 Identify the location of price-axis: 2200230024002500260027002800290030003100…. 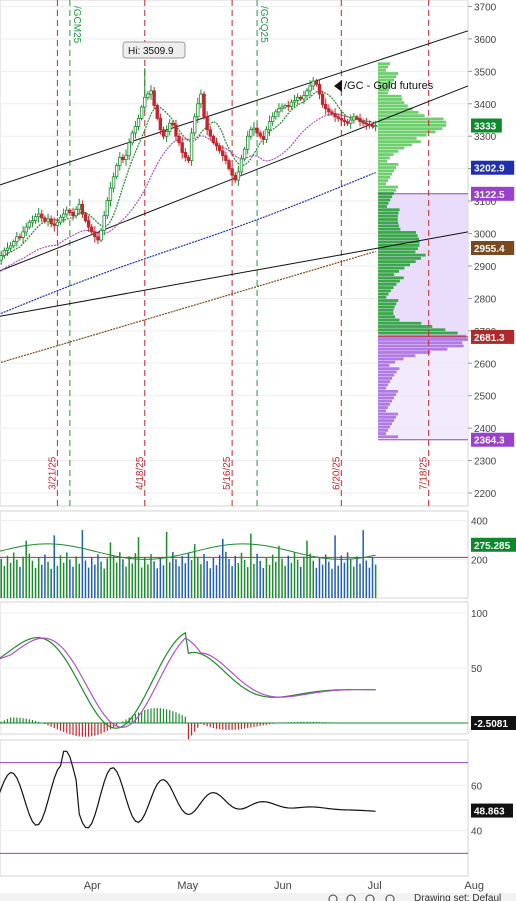
(491, 251).